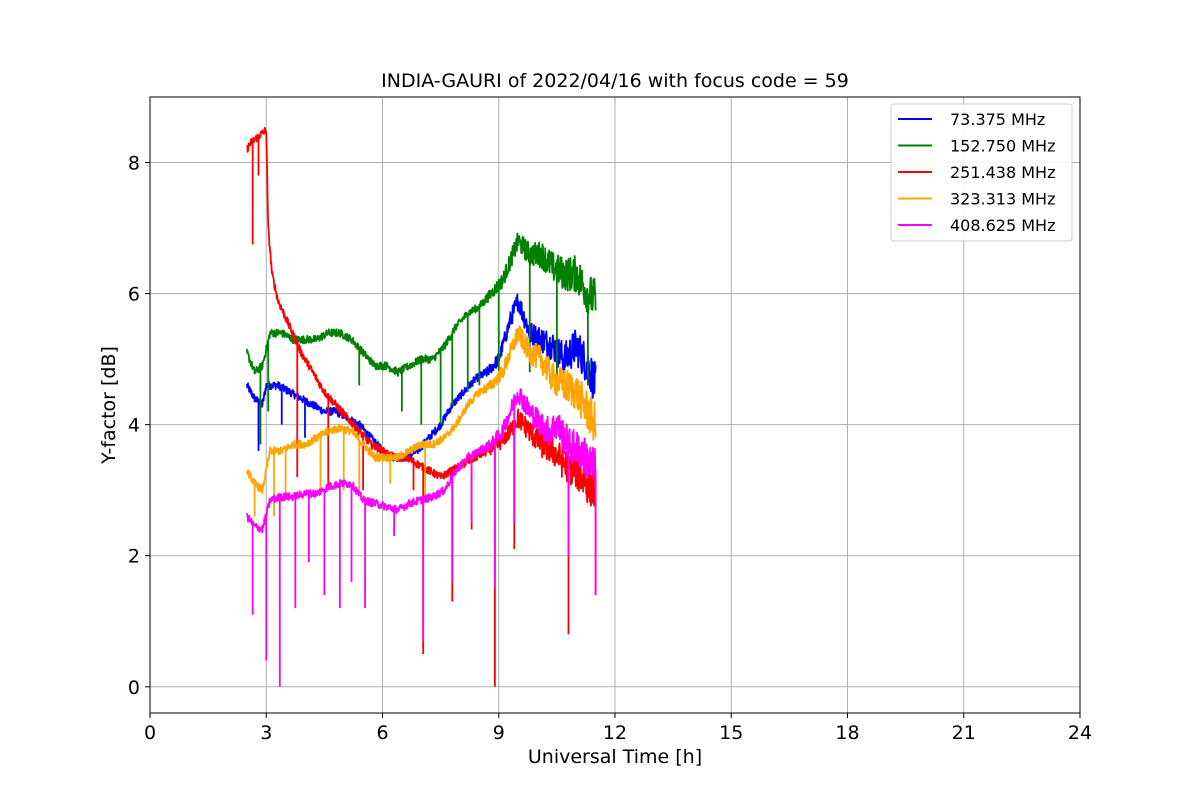 This screenshot has width=1200, height=800. Describe the element at coordinates (1080, 733) in the screenshot. I see `x-tick-label: 24` at that location.